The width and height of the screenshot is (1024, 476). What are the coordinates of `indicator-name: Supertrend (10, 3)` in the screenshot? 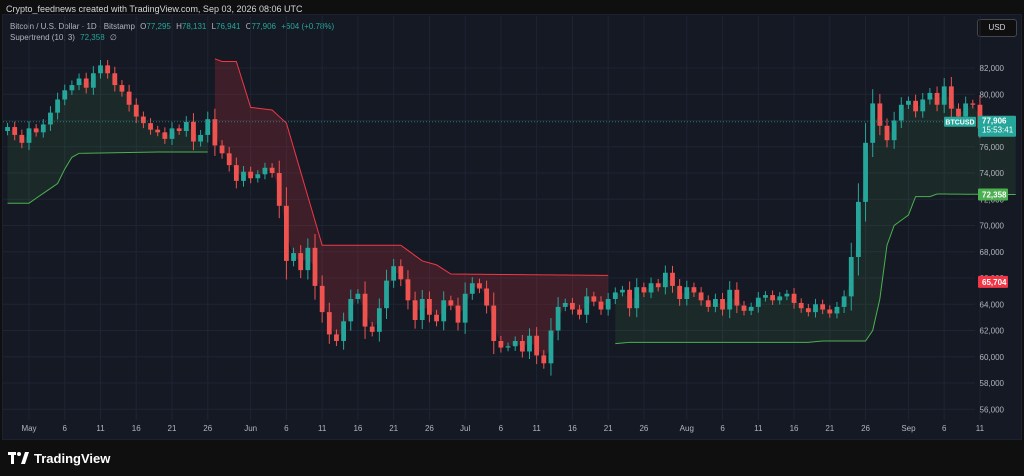 It's located at (42, 37).